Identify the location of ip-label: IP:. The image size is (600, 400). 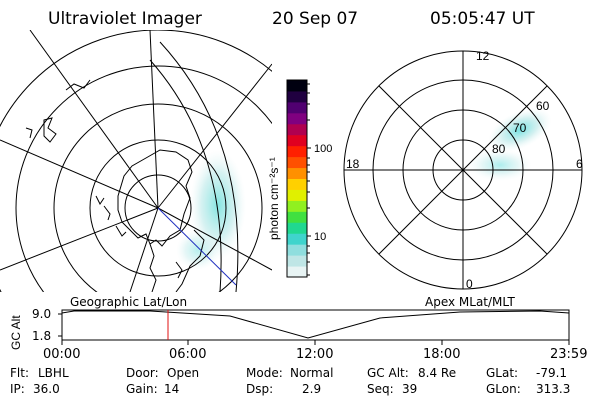
(17, 389).